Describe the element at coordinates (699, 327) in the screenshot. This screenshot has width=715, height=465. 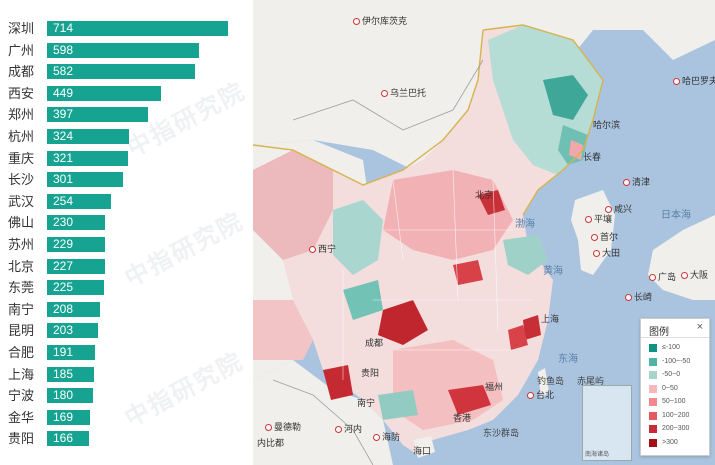
I see `legend-close-button: ×` at that location.